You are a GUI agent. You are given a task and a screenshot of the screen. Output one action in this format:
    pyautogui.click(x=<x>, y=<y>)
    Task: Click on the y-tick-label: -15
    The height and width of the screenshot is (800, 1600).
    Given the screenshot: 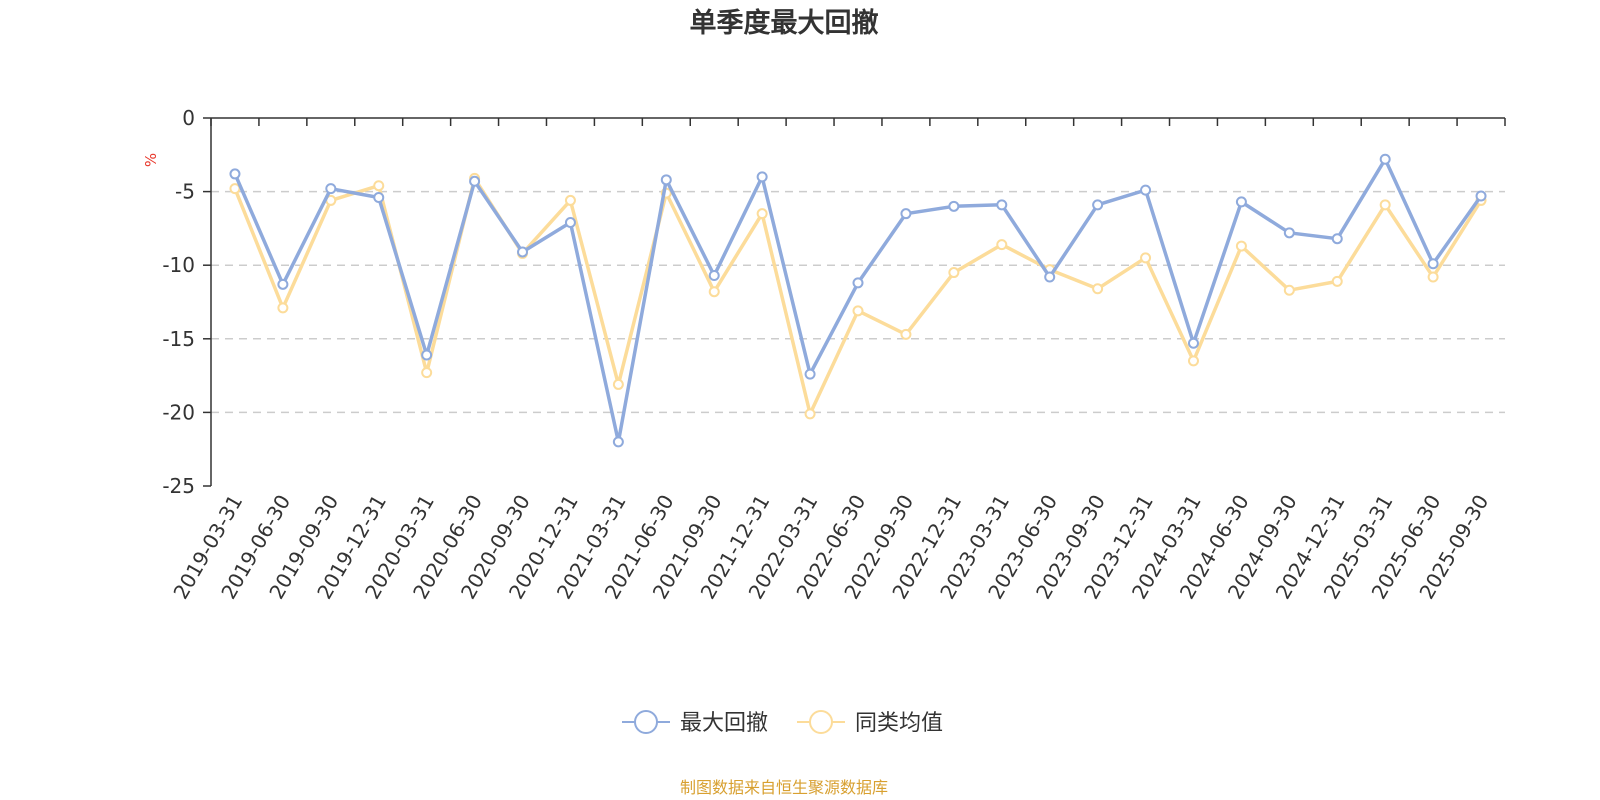 What is the action you would take?
    pyautogui.click(x=178, y=339)
    